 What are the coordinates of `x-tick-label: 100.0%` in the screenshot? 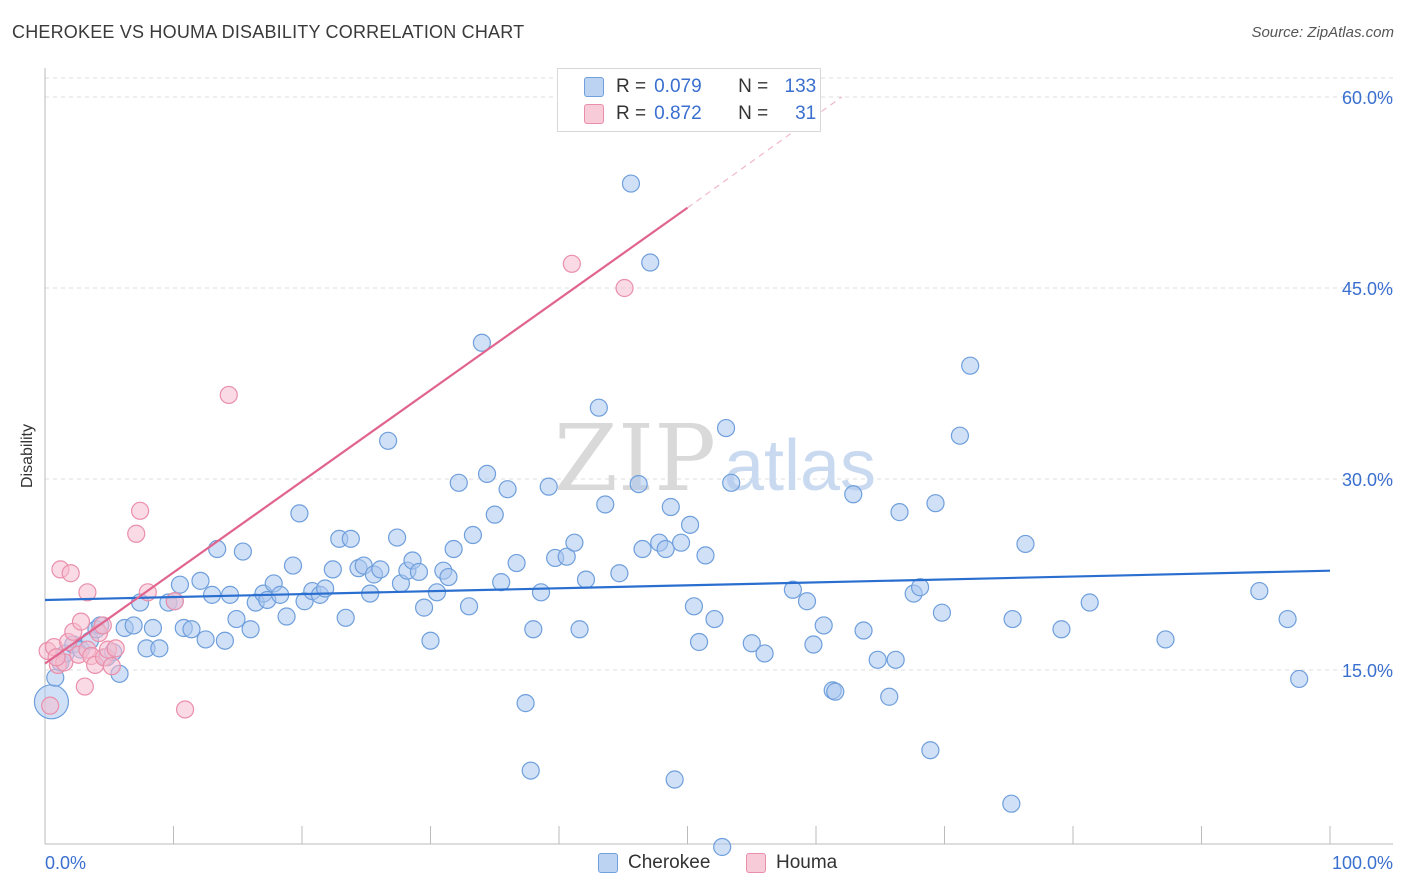 It's located at (1362, 863).